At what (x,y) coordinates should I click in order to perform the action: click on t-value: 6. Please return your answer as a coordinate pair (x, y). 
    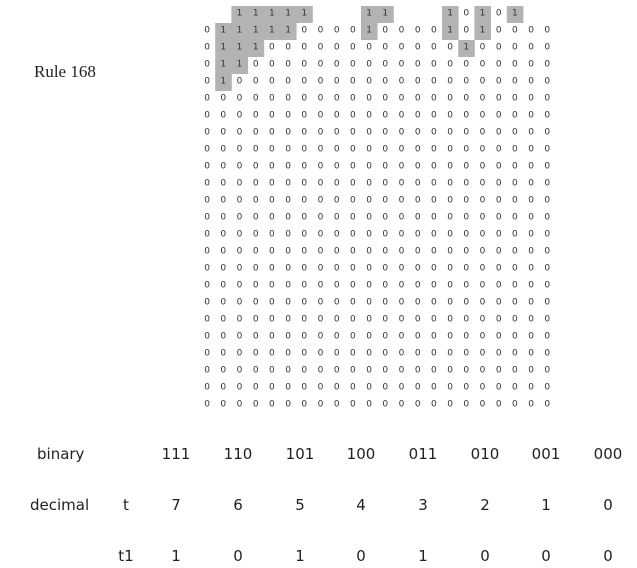
    Looking at the image, I should click on (238, 505).